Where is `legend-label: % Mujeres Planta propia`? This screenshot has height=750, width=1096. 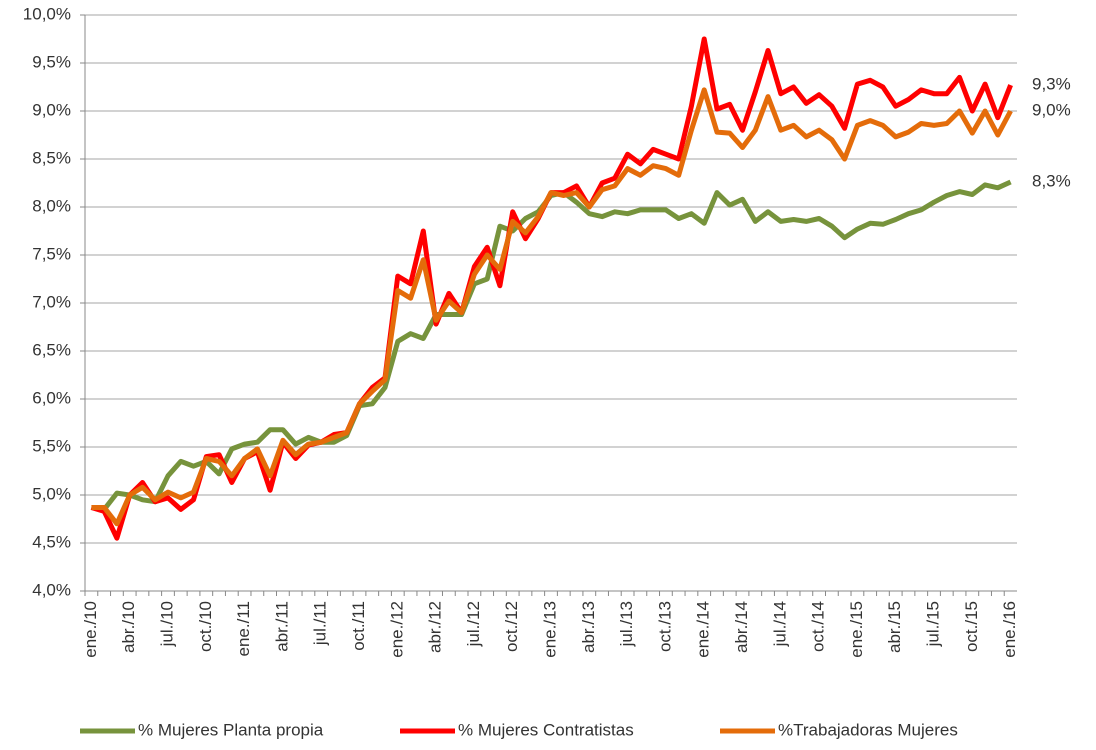
legend-label: % Mujeres Planta propia is located at coordinates (231, 729).